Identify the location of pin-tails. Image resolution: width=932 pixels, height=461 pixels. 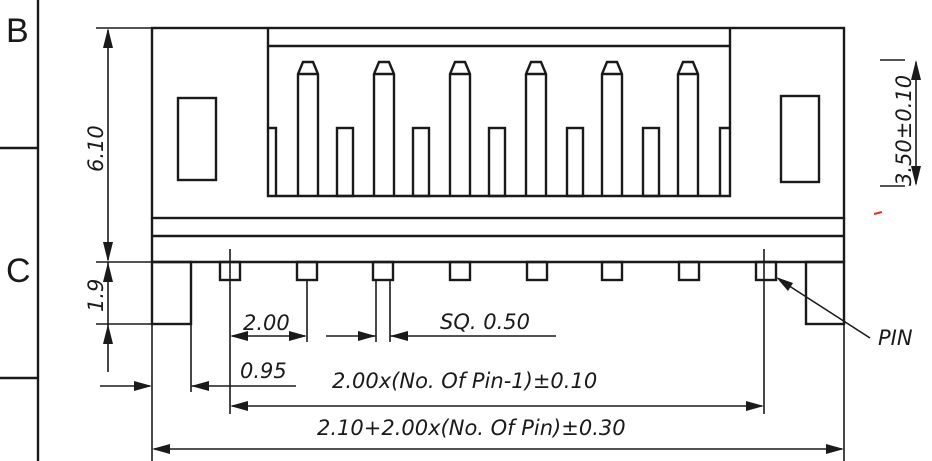
(498, 271).